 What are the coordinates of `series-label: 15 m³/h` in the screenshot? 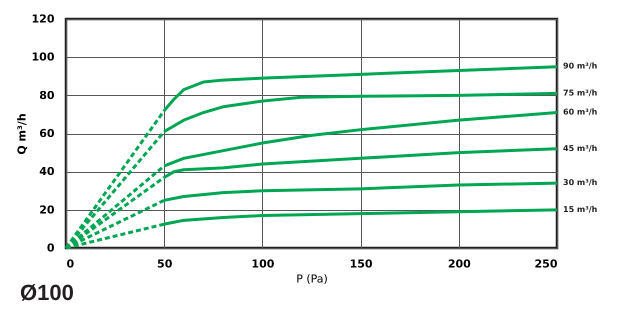 It's located at (580, 209).